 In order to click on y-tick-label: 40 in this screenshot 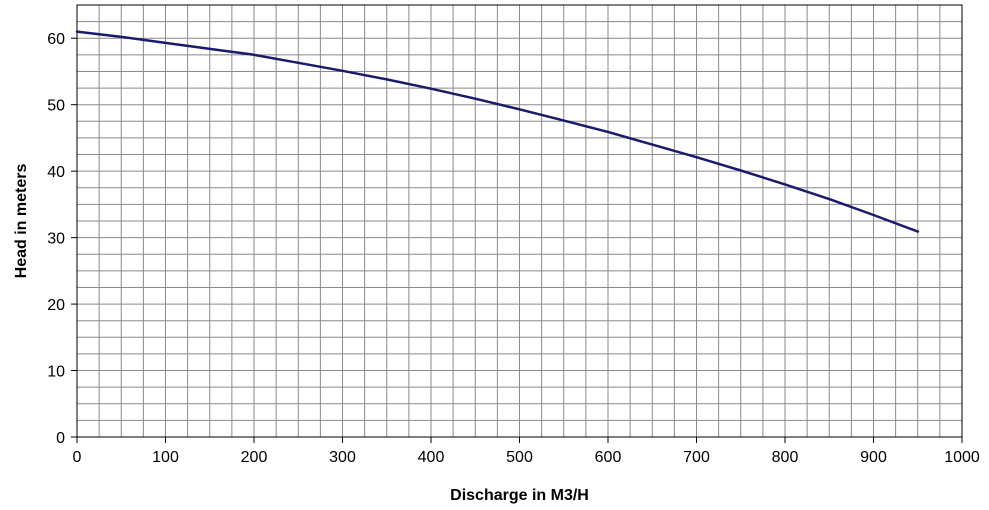, I will do `click(56, 172)`.